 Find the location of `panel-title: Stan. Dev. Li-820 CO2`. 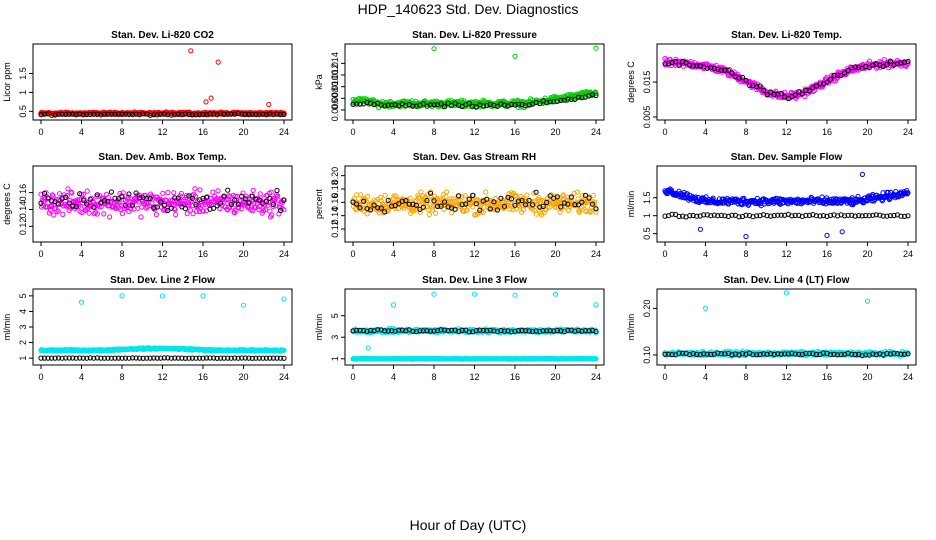

panel-title: Stan. Dev. Li-820 CO2 is located at coordinates (162, 35).